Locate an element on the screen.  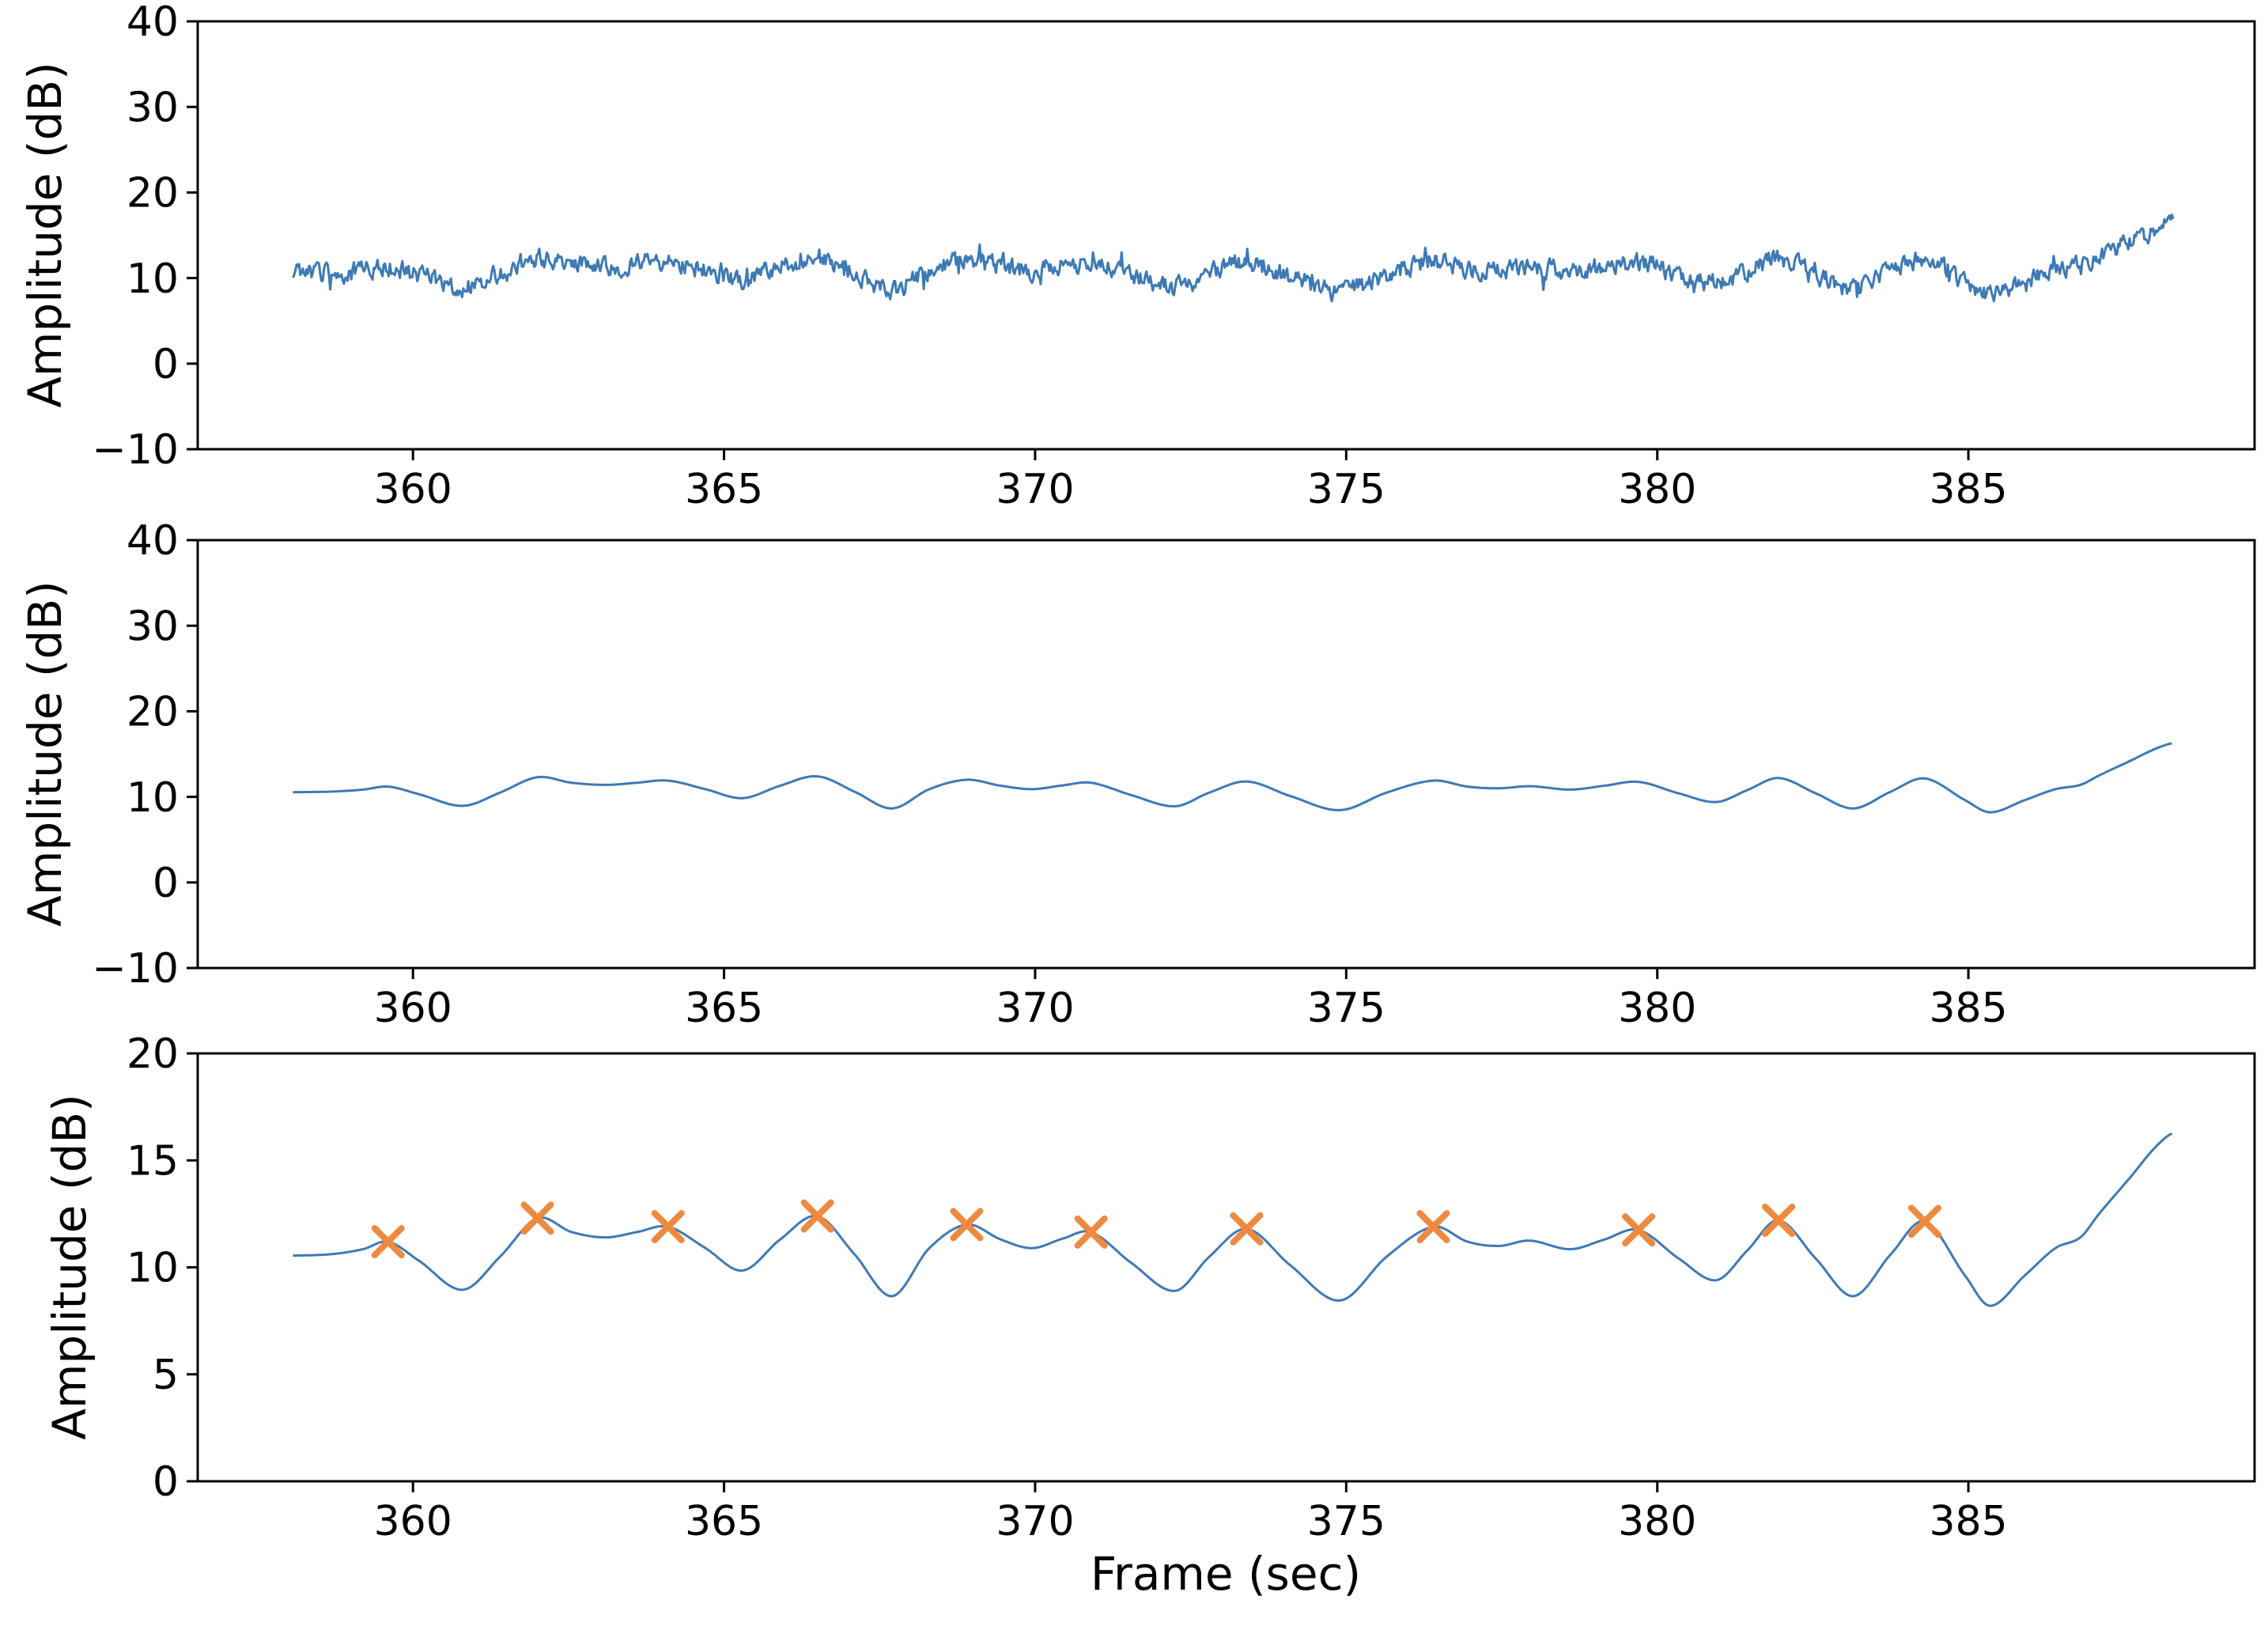
y-tick-label: 15 is located at coordinates (153, 1161).